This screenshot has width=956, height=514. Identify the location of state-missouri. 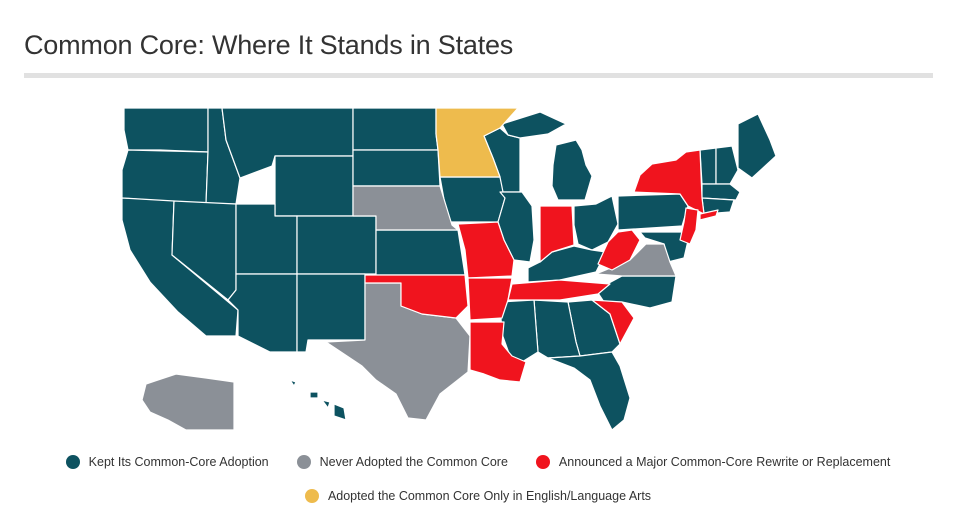
(486, 250).